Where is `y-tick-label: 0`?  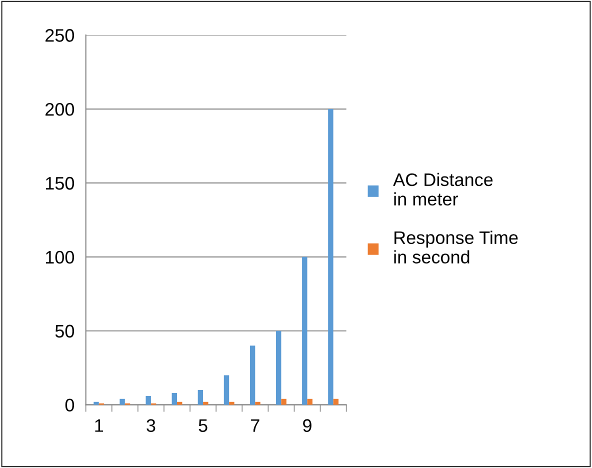
y-tick-label: 0 is located at coordinates (69, 405).